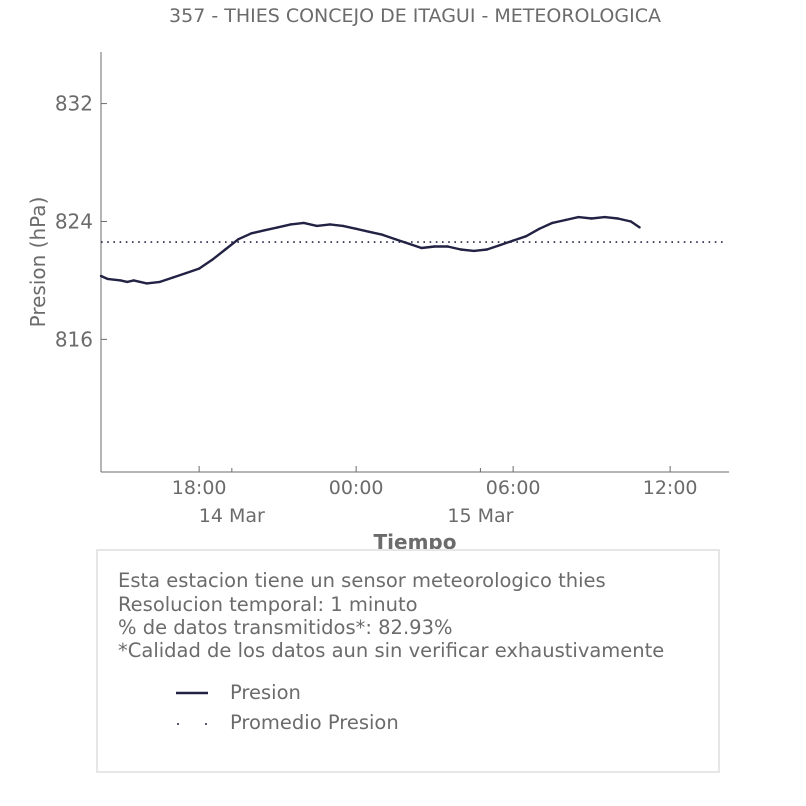  I want to click on legend-item-promedio: Promedio Presion, so click(376, 723).